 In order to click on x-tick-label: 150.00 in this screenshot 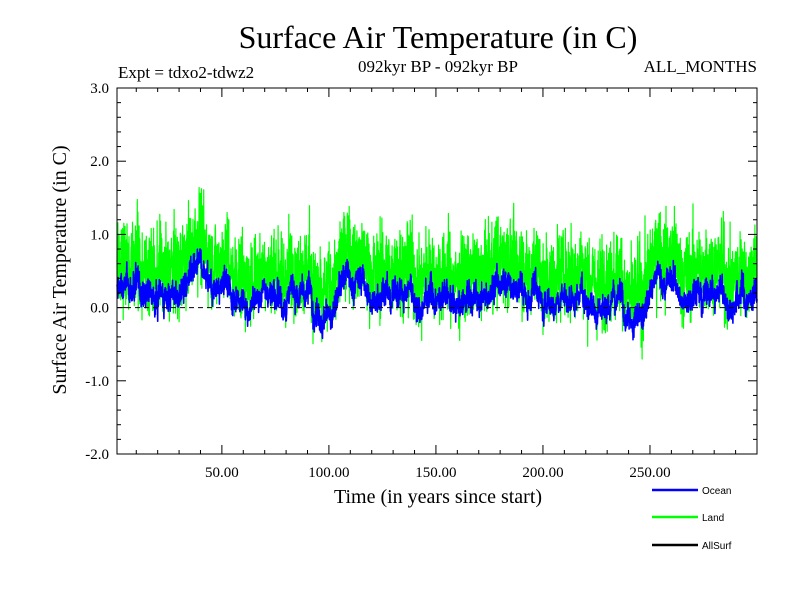, I will do `click(435, 473)`.